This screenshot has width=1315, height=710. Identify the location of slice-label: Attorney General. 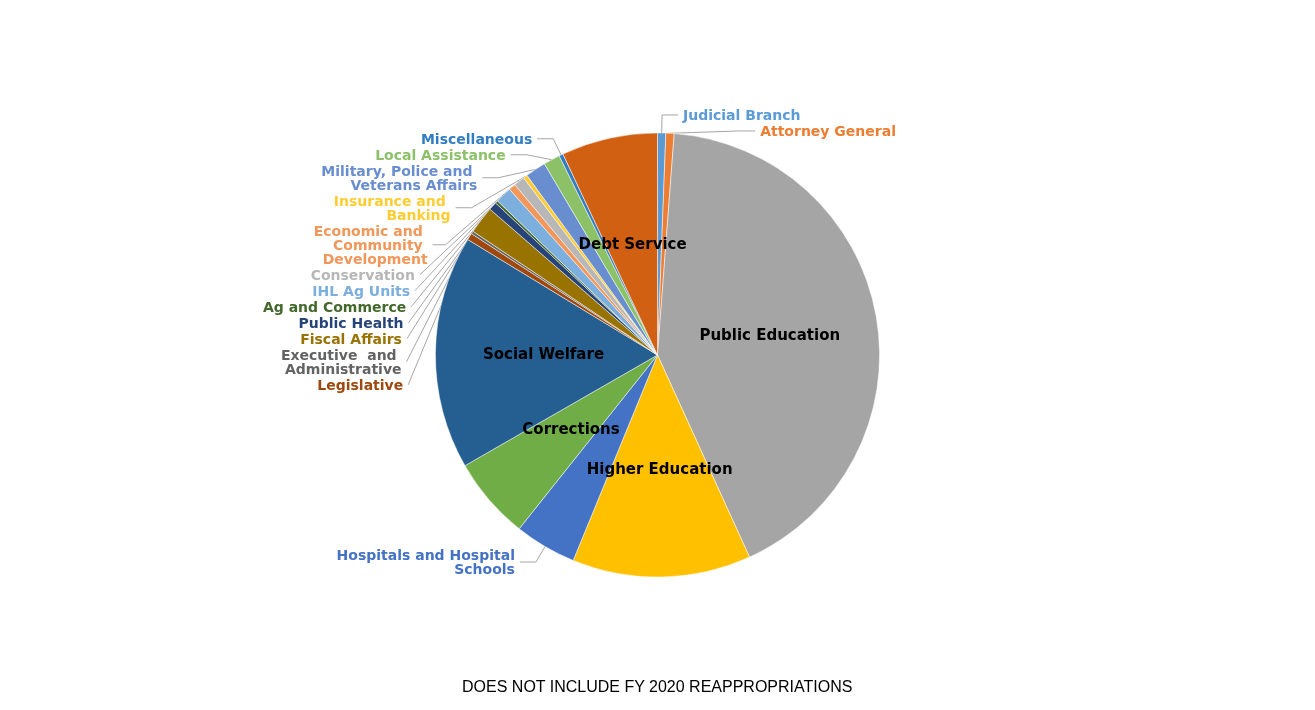
(828, 130).